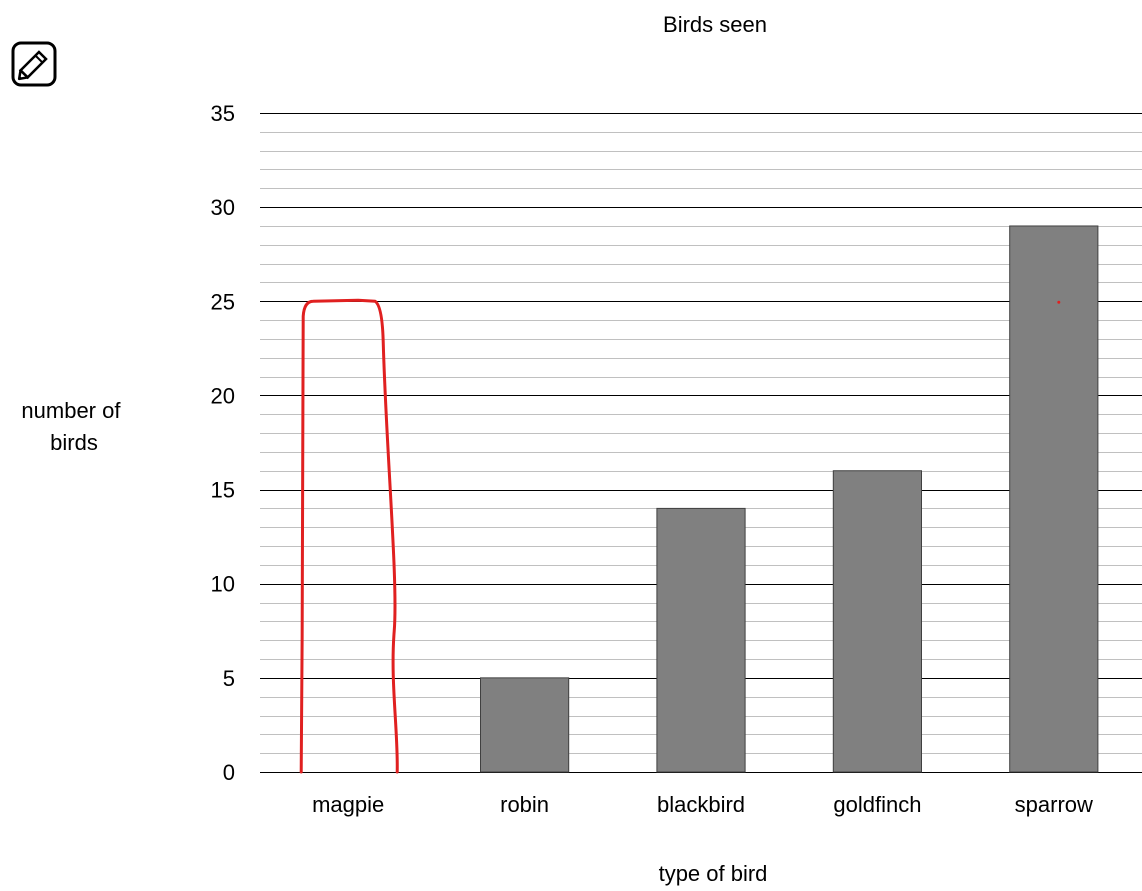 The height and width of the screenshot is (891, 1142). I want to click on bar-sparrow, so click(1054, 499).